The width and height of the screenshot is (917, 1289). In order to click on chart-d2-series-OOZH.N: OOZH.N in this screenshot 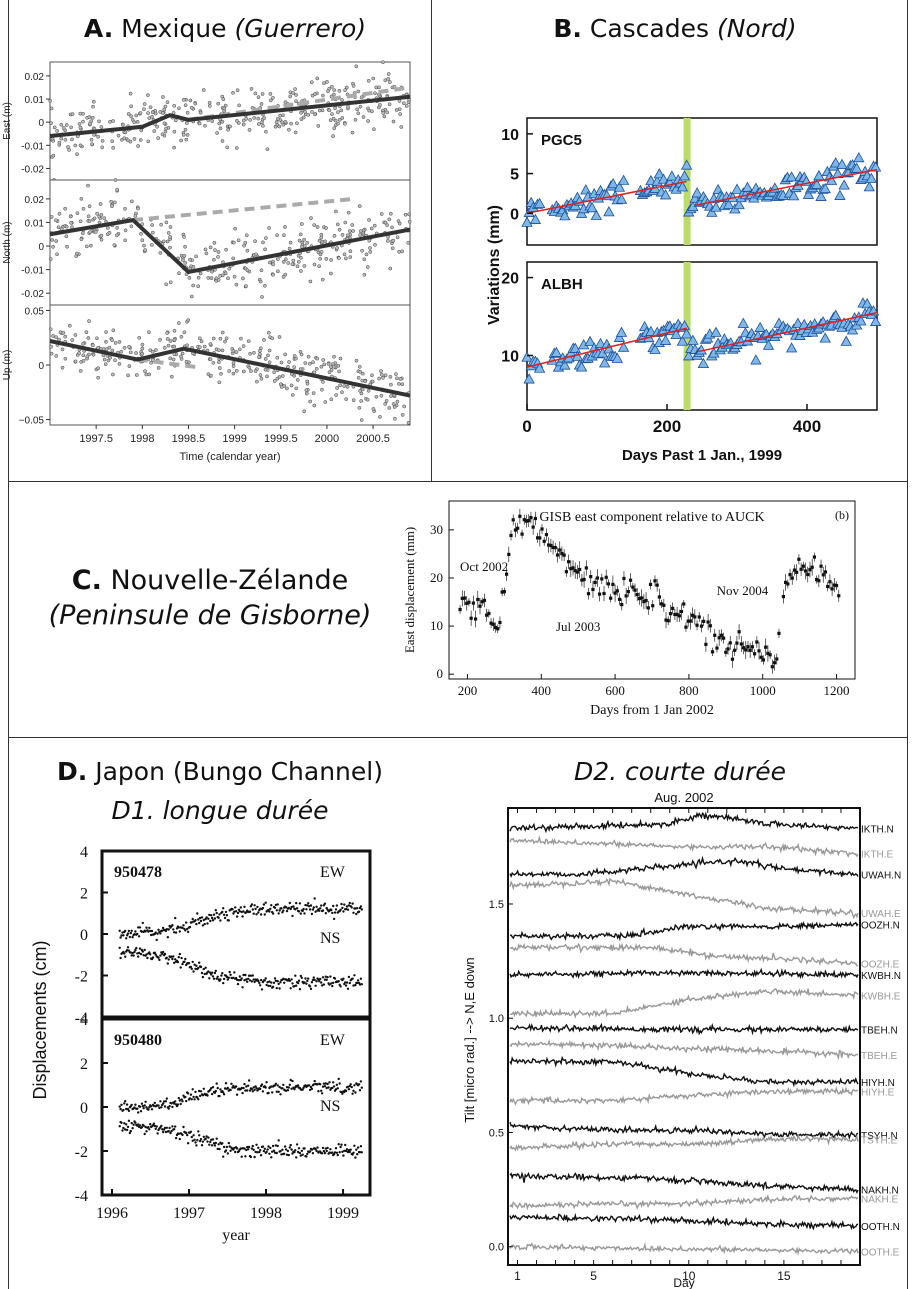, I will do `click(704, 931)`.